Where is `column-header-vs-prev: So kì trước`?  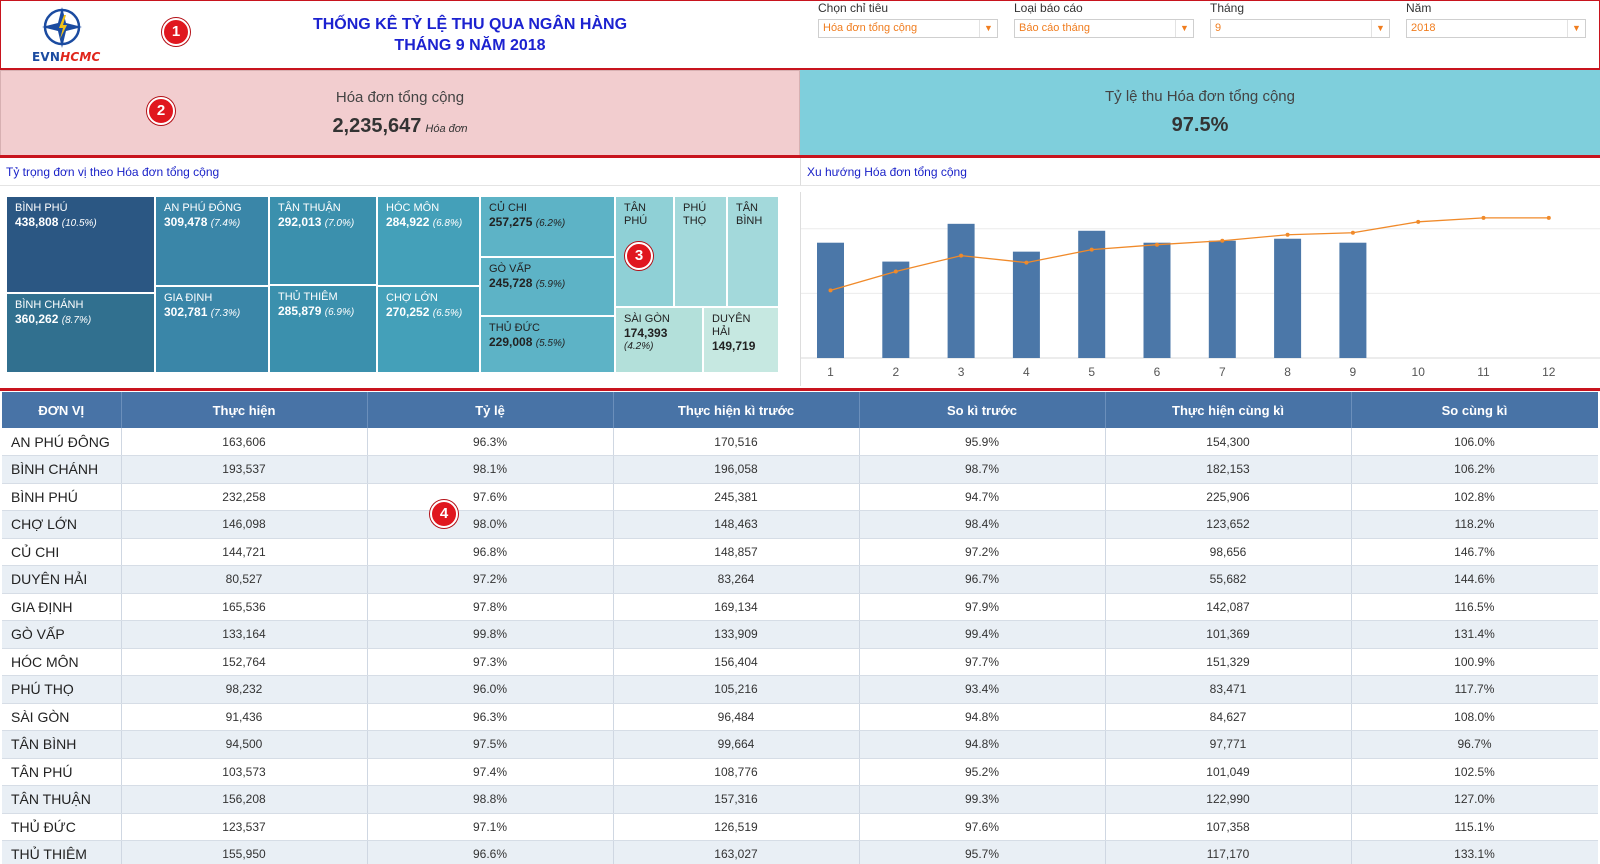
column-header-vs-prev: So kì trước is located at coordinates (982, 410).